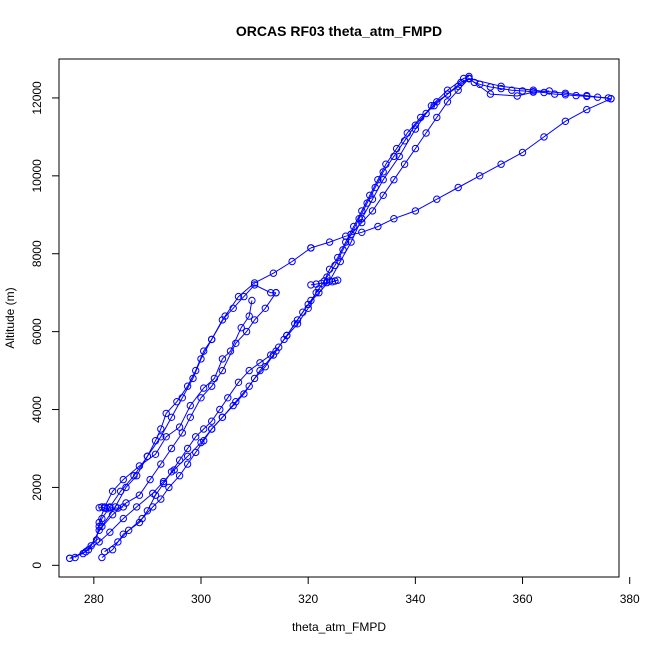 The width and height of the screenshot is (650, 650). Describe the element at coordinates (201, 599) in the screenshot. I see `x-tick-label: 300` at that location.